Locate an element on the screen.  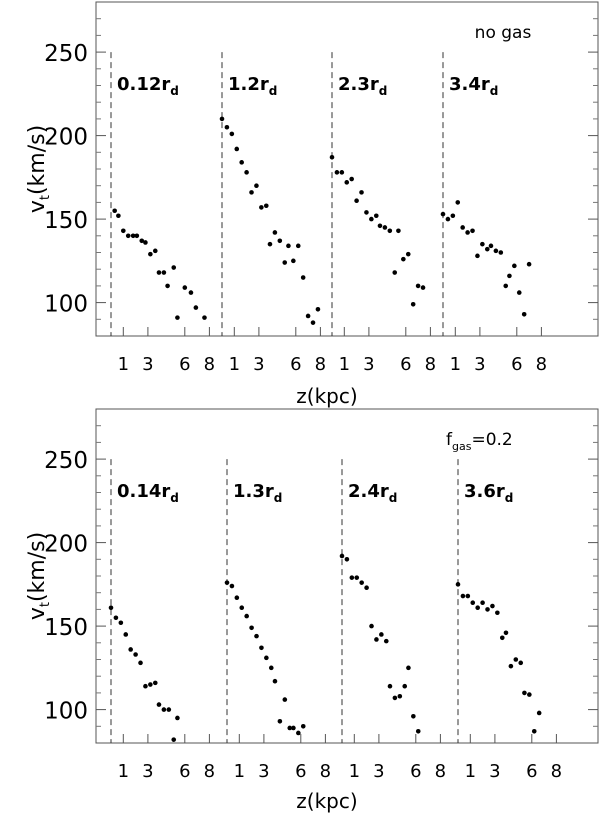
radius-label: 3.4rd is located at coordinates (473, 86).